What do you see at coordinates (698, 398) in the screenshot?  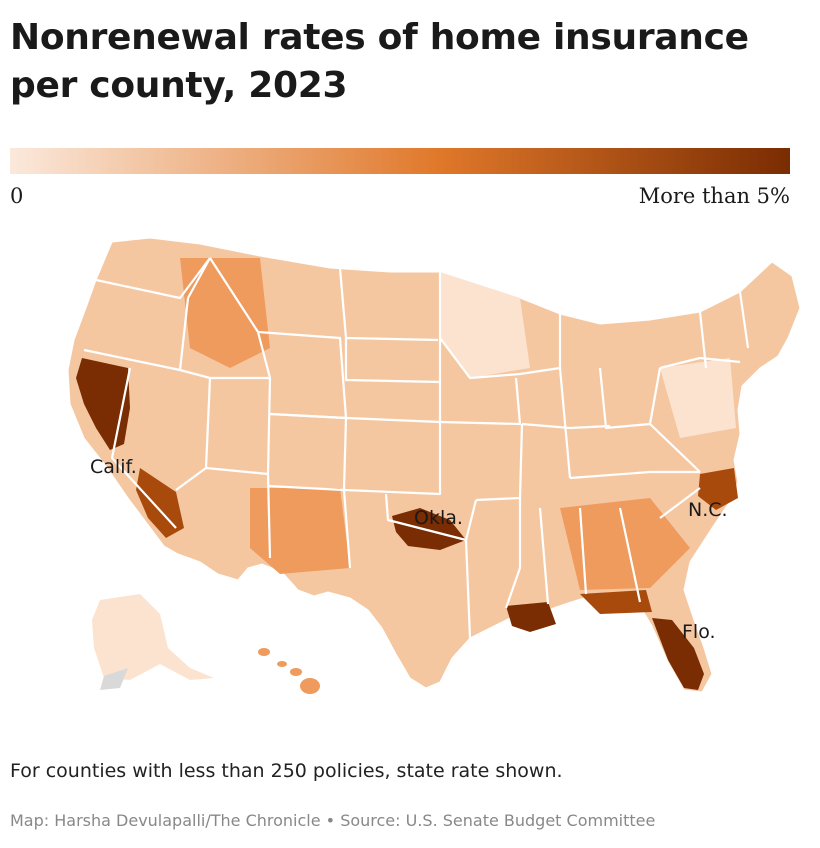 I see `light-shade-northeast` at bounding box center [698, 398].